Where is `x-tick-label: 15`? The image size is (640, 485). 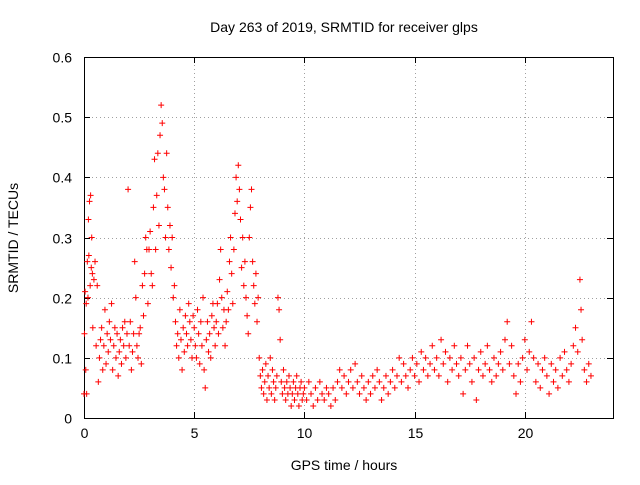 x-tick-label: 15 is located at coordinates (416, 433).